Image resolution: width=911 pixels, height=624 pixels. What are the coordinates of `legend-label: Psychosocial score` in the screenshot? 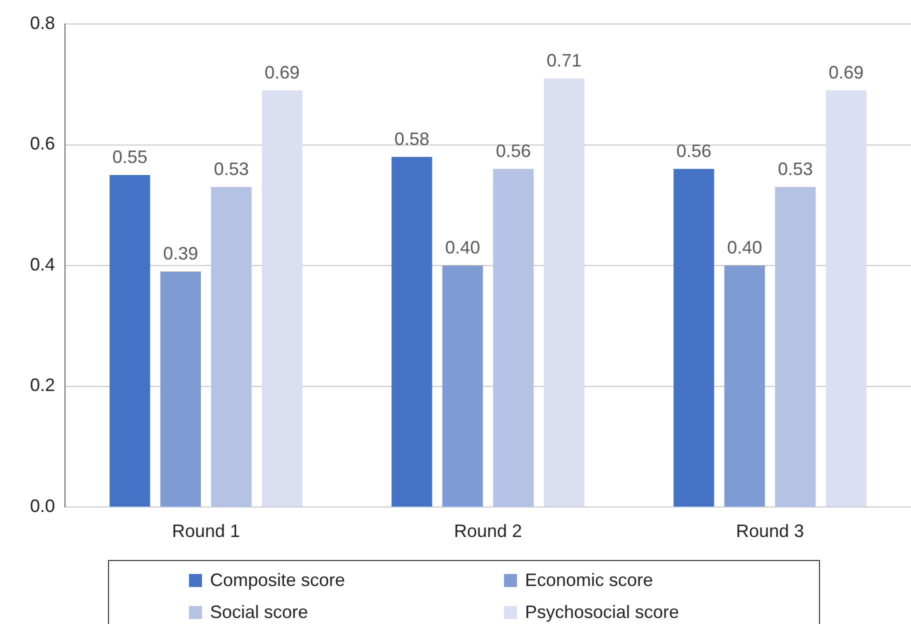 It's located at (602, 612).